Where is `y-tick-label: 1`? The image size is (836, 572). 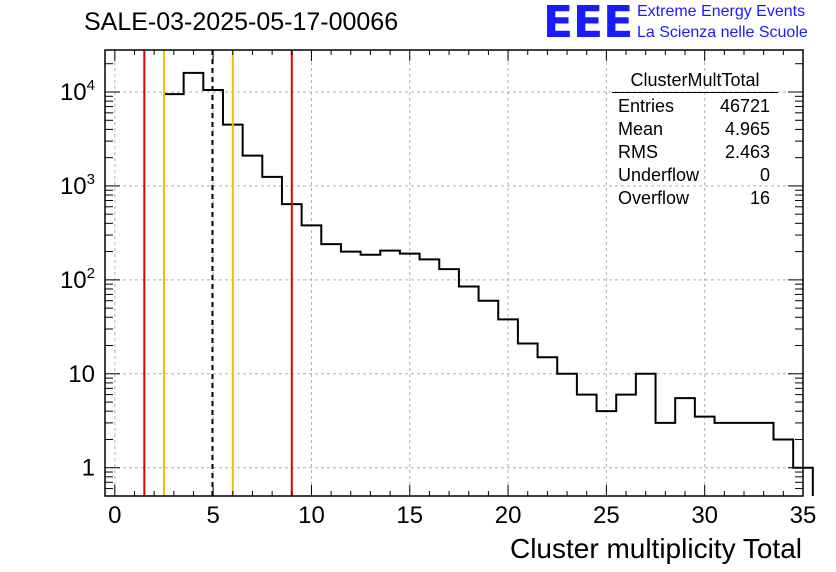
y-tick-label: 1 is located at coordinates (88, 468).